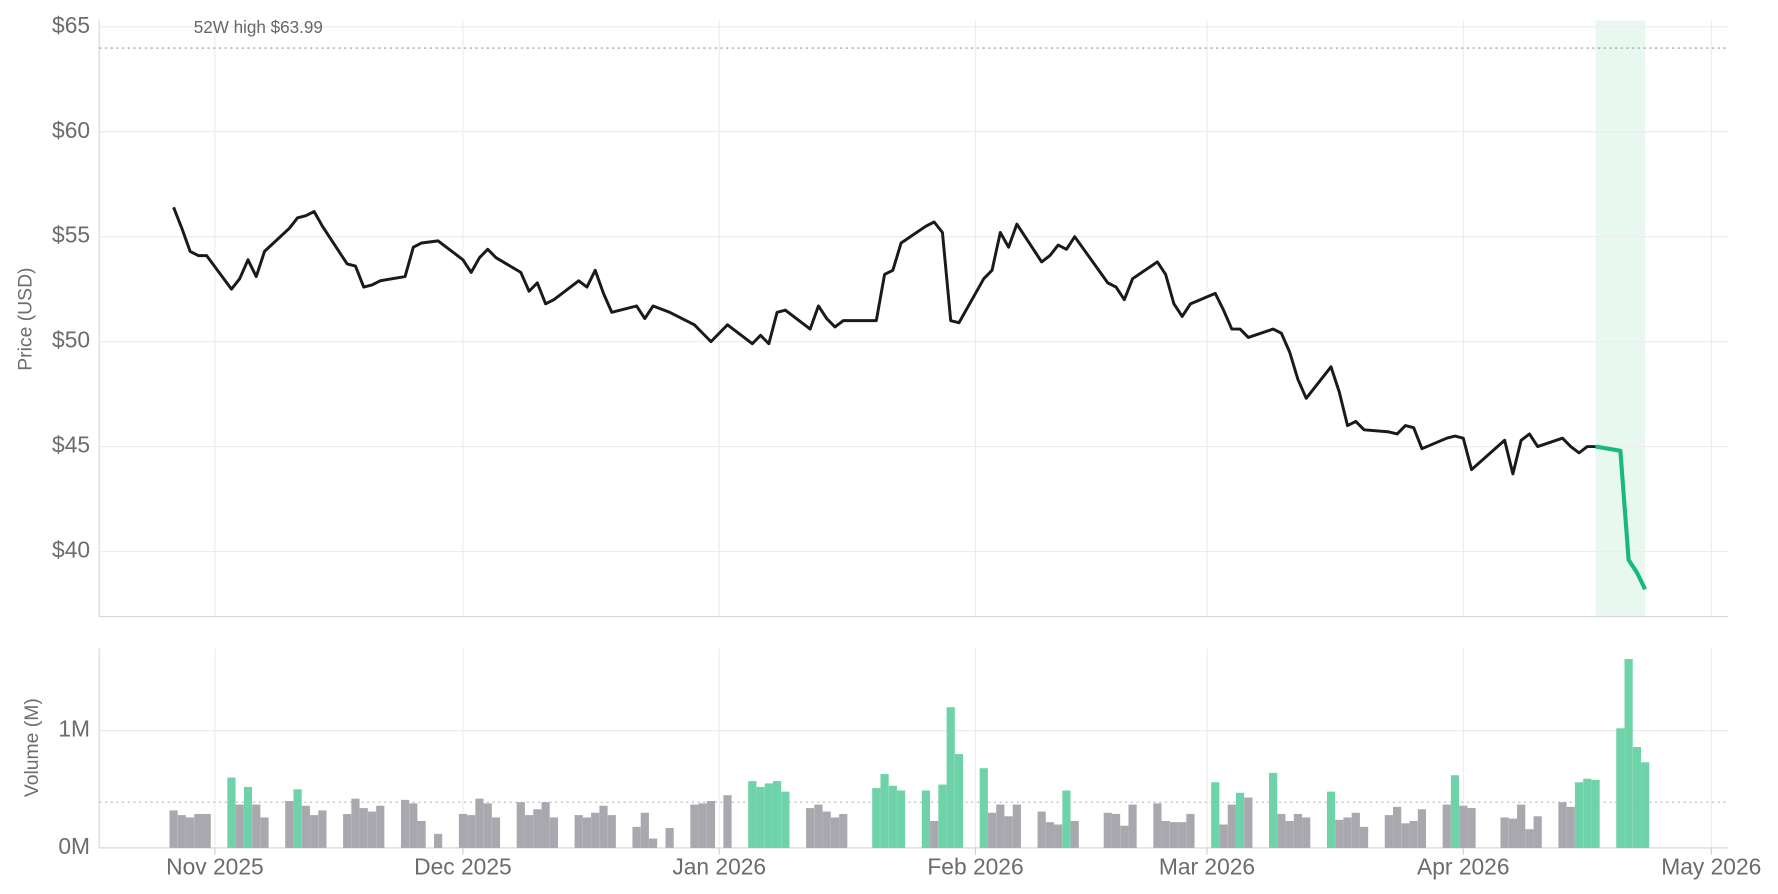 This screenshot has width=1778, height=894. I want to click on x-tick-label: Dec 2025, so click(463, 866).